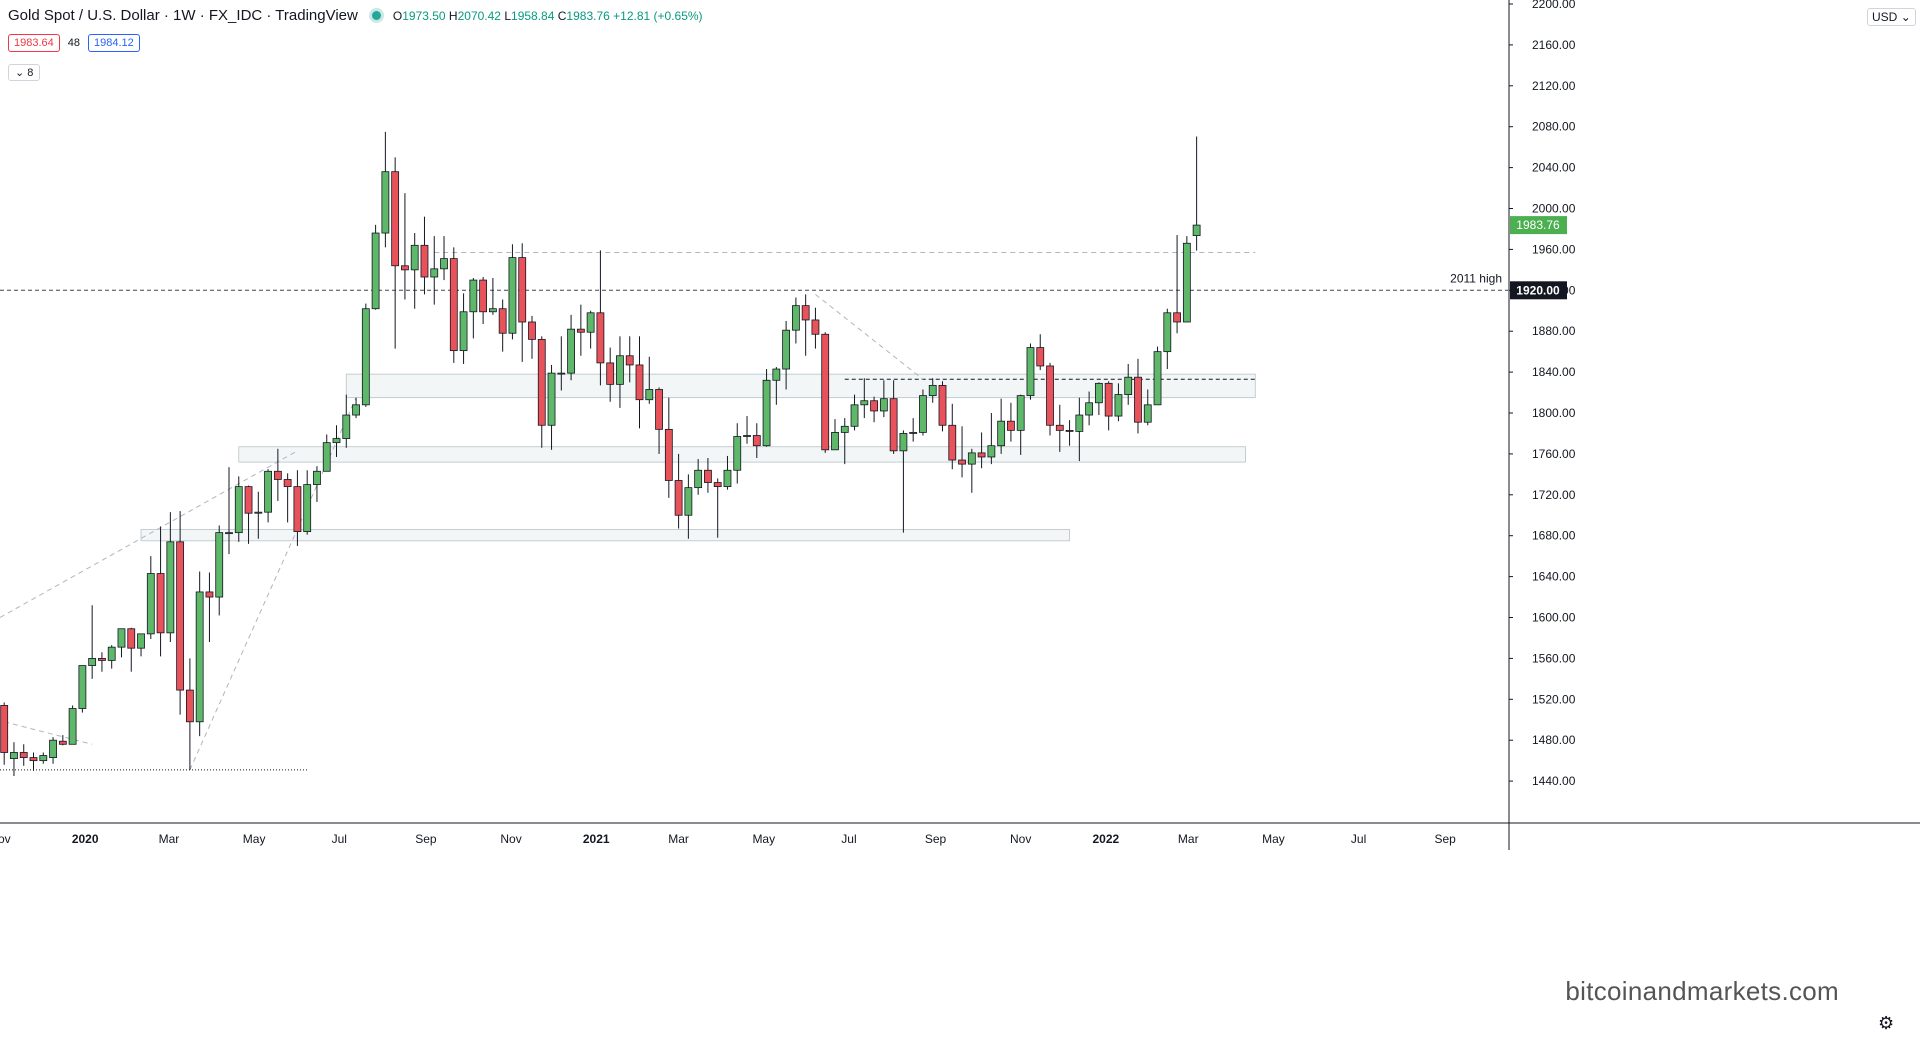 This screenshot has height=1055, width=1920. What do you see at coordinates (1554, 413) in the screenshot?
I see `y-tick-label: 1800.00` at bounding box center [1554, 413].